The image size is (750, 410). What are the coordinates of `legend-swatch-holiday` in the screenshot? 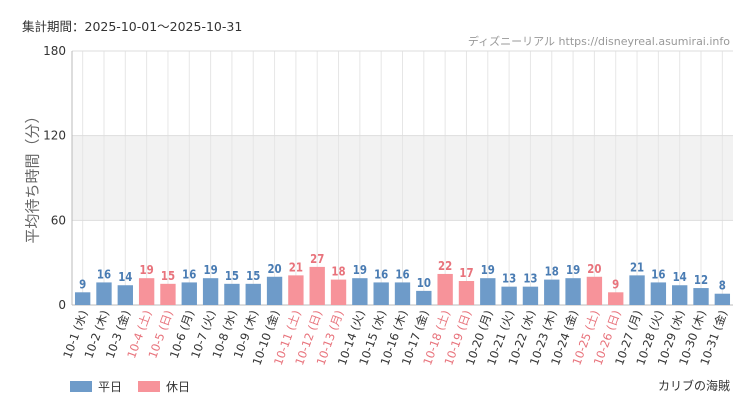 It's located at (149, 386).